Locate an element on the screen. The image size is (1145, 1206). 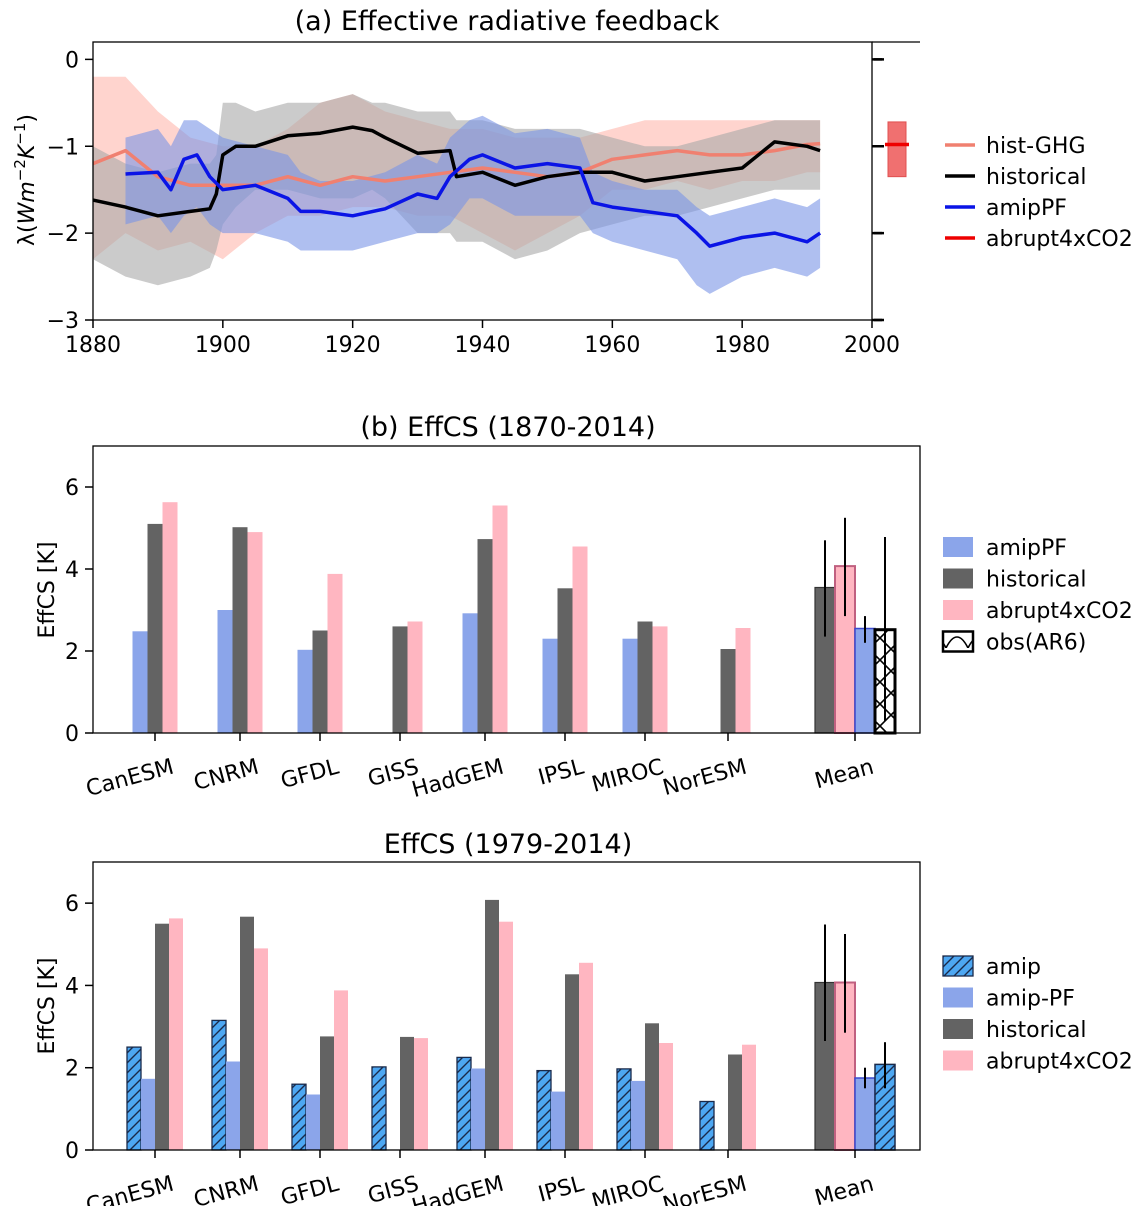
bar-abrupt4xCO2-GISS is located at coordinates (421, 1094).